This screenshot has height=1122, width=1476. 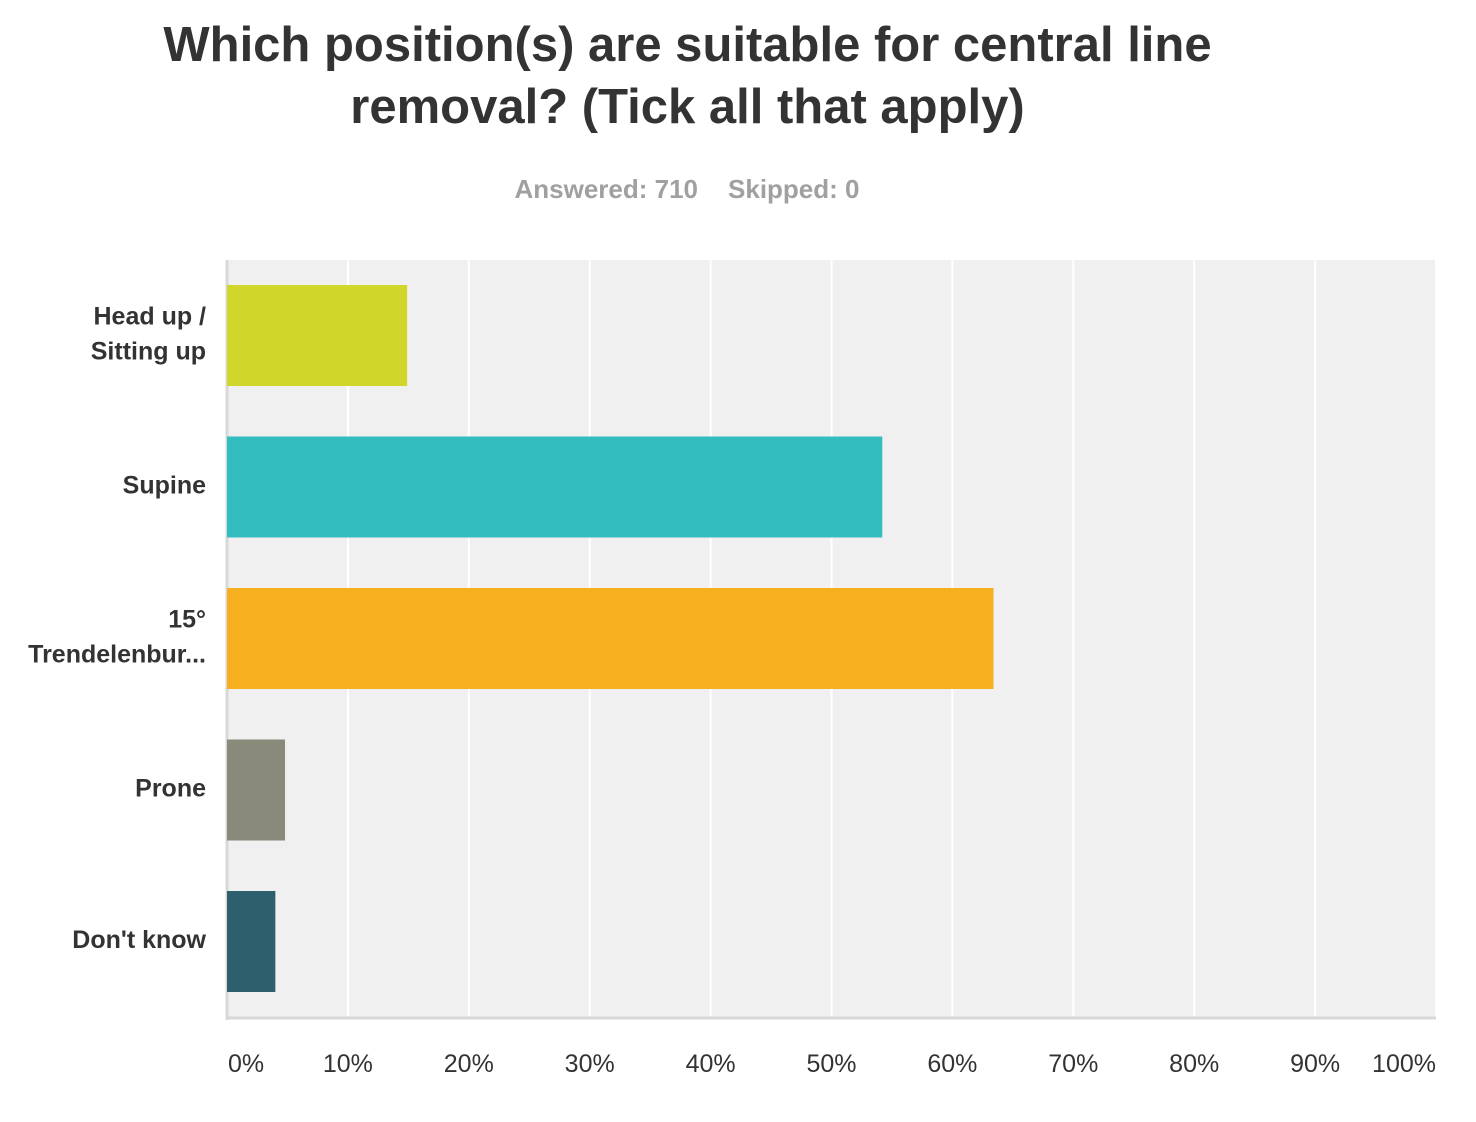 I want to click on x-tick-label-80: 80%, so click(x=1194, y=1064).